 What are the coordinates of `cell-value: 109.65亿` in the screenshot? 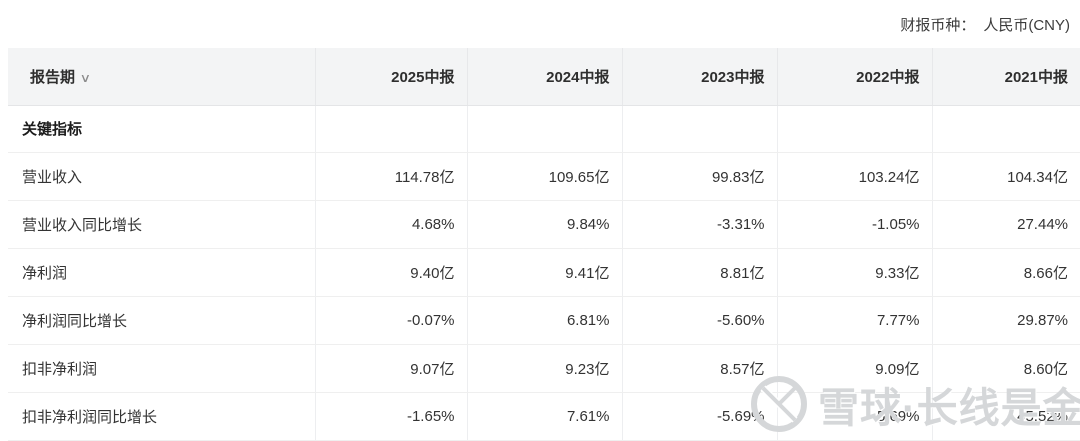 It's located at (544, 176).